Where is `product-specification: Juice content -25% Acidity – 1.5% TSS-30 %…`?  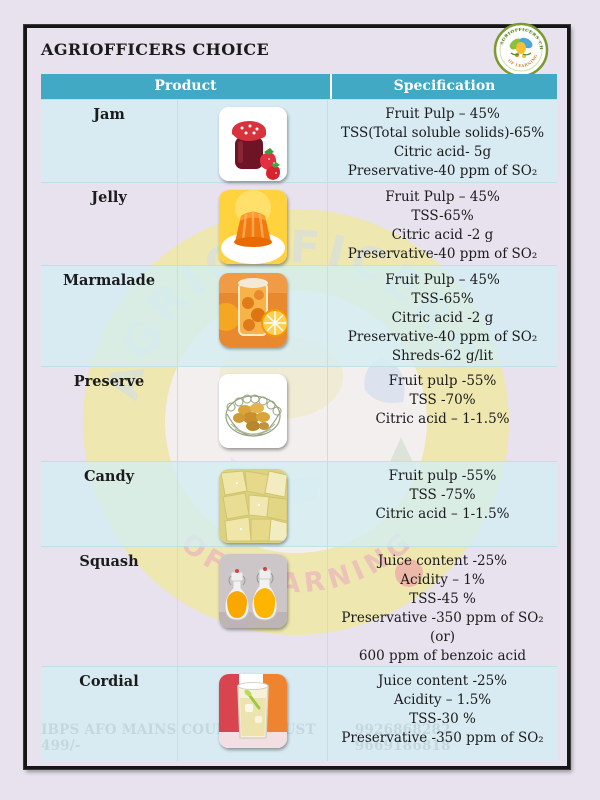
product-specification: Juice content -25% Acidity – 1.5% TSS-30 %… is located at coordinates (442, 714).